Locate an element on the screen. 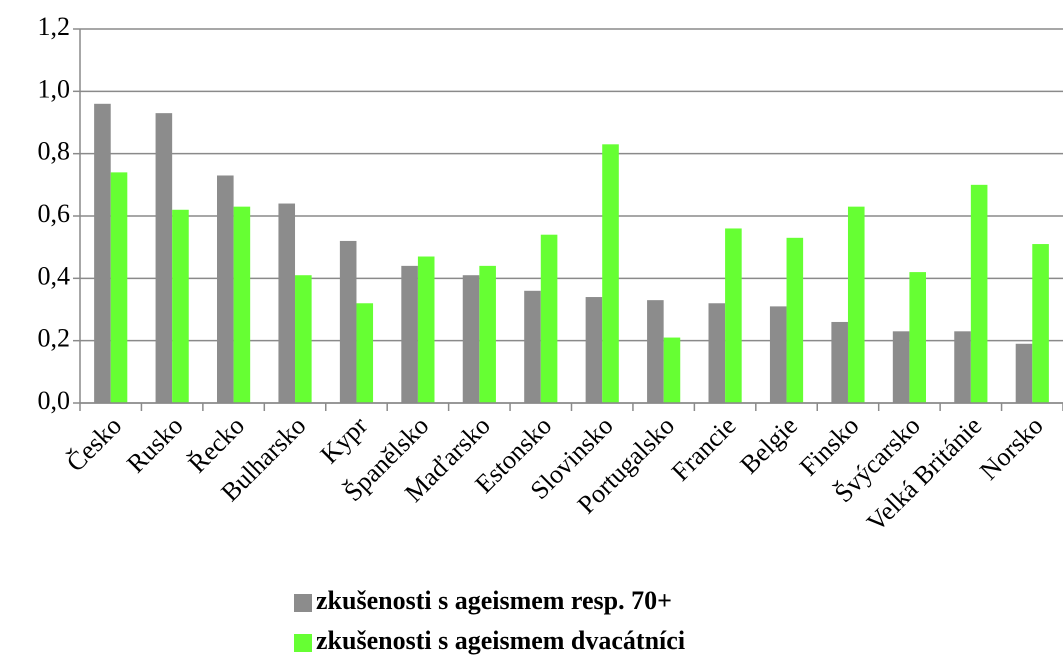 This screenshot has height=659, width=1063. y-tick-label: 0,2 is located at coordinates (54, 338).